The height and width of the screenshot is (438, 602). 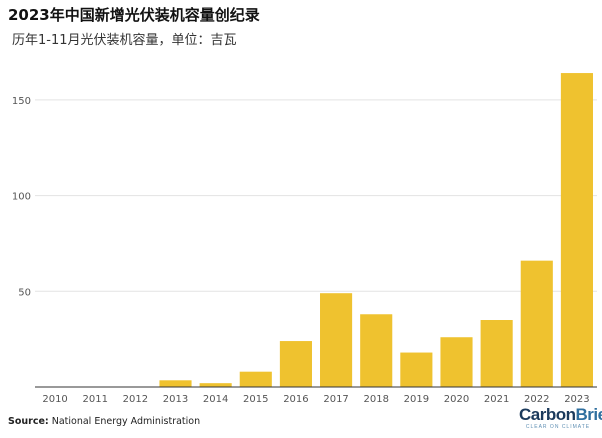 What do you see at coordinates (547, 414) in the screenshot?
I see `brand-name-part1: Carbon` at bounding box center [547, 414].